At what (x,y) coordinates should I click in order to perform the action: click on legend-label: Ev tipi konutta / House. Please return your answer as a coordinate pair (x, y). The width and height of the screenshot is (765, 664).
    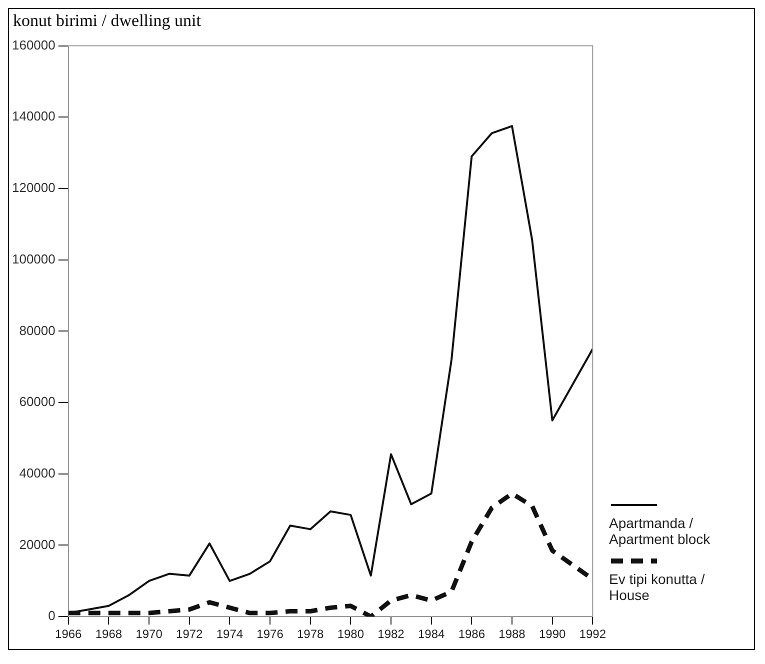
    Looking at the image, I should click on (657, 587).